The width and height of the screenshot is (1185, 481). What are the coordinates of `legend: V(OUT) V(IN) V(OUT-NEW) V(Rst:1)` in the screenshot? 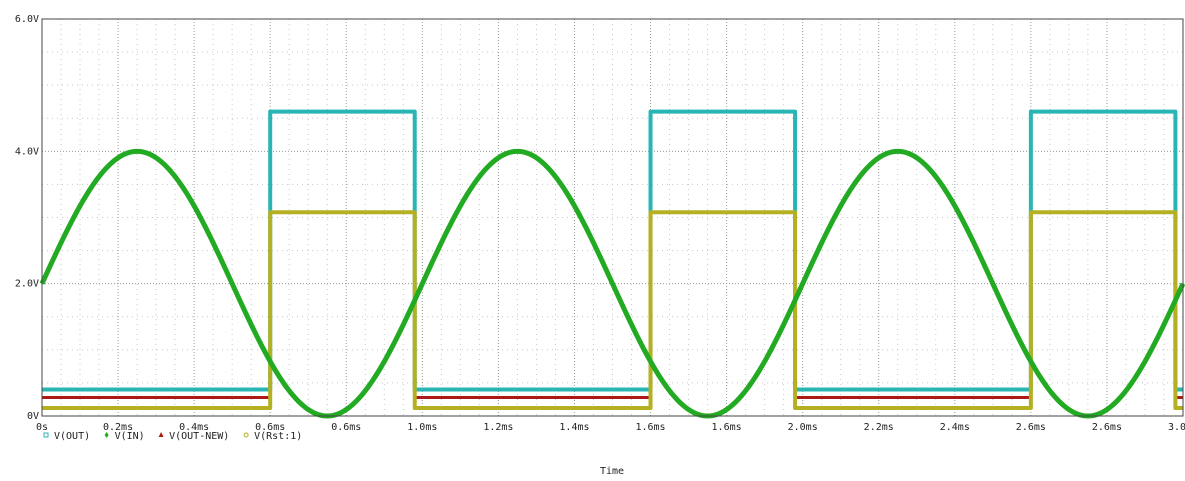 It's located at (172, 436).